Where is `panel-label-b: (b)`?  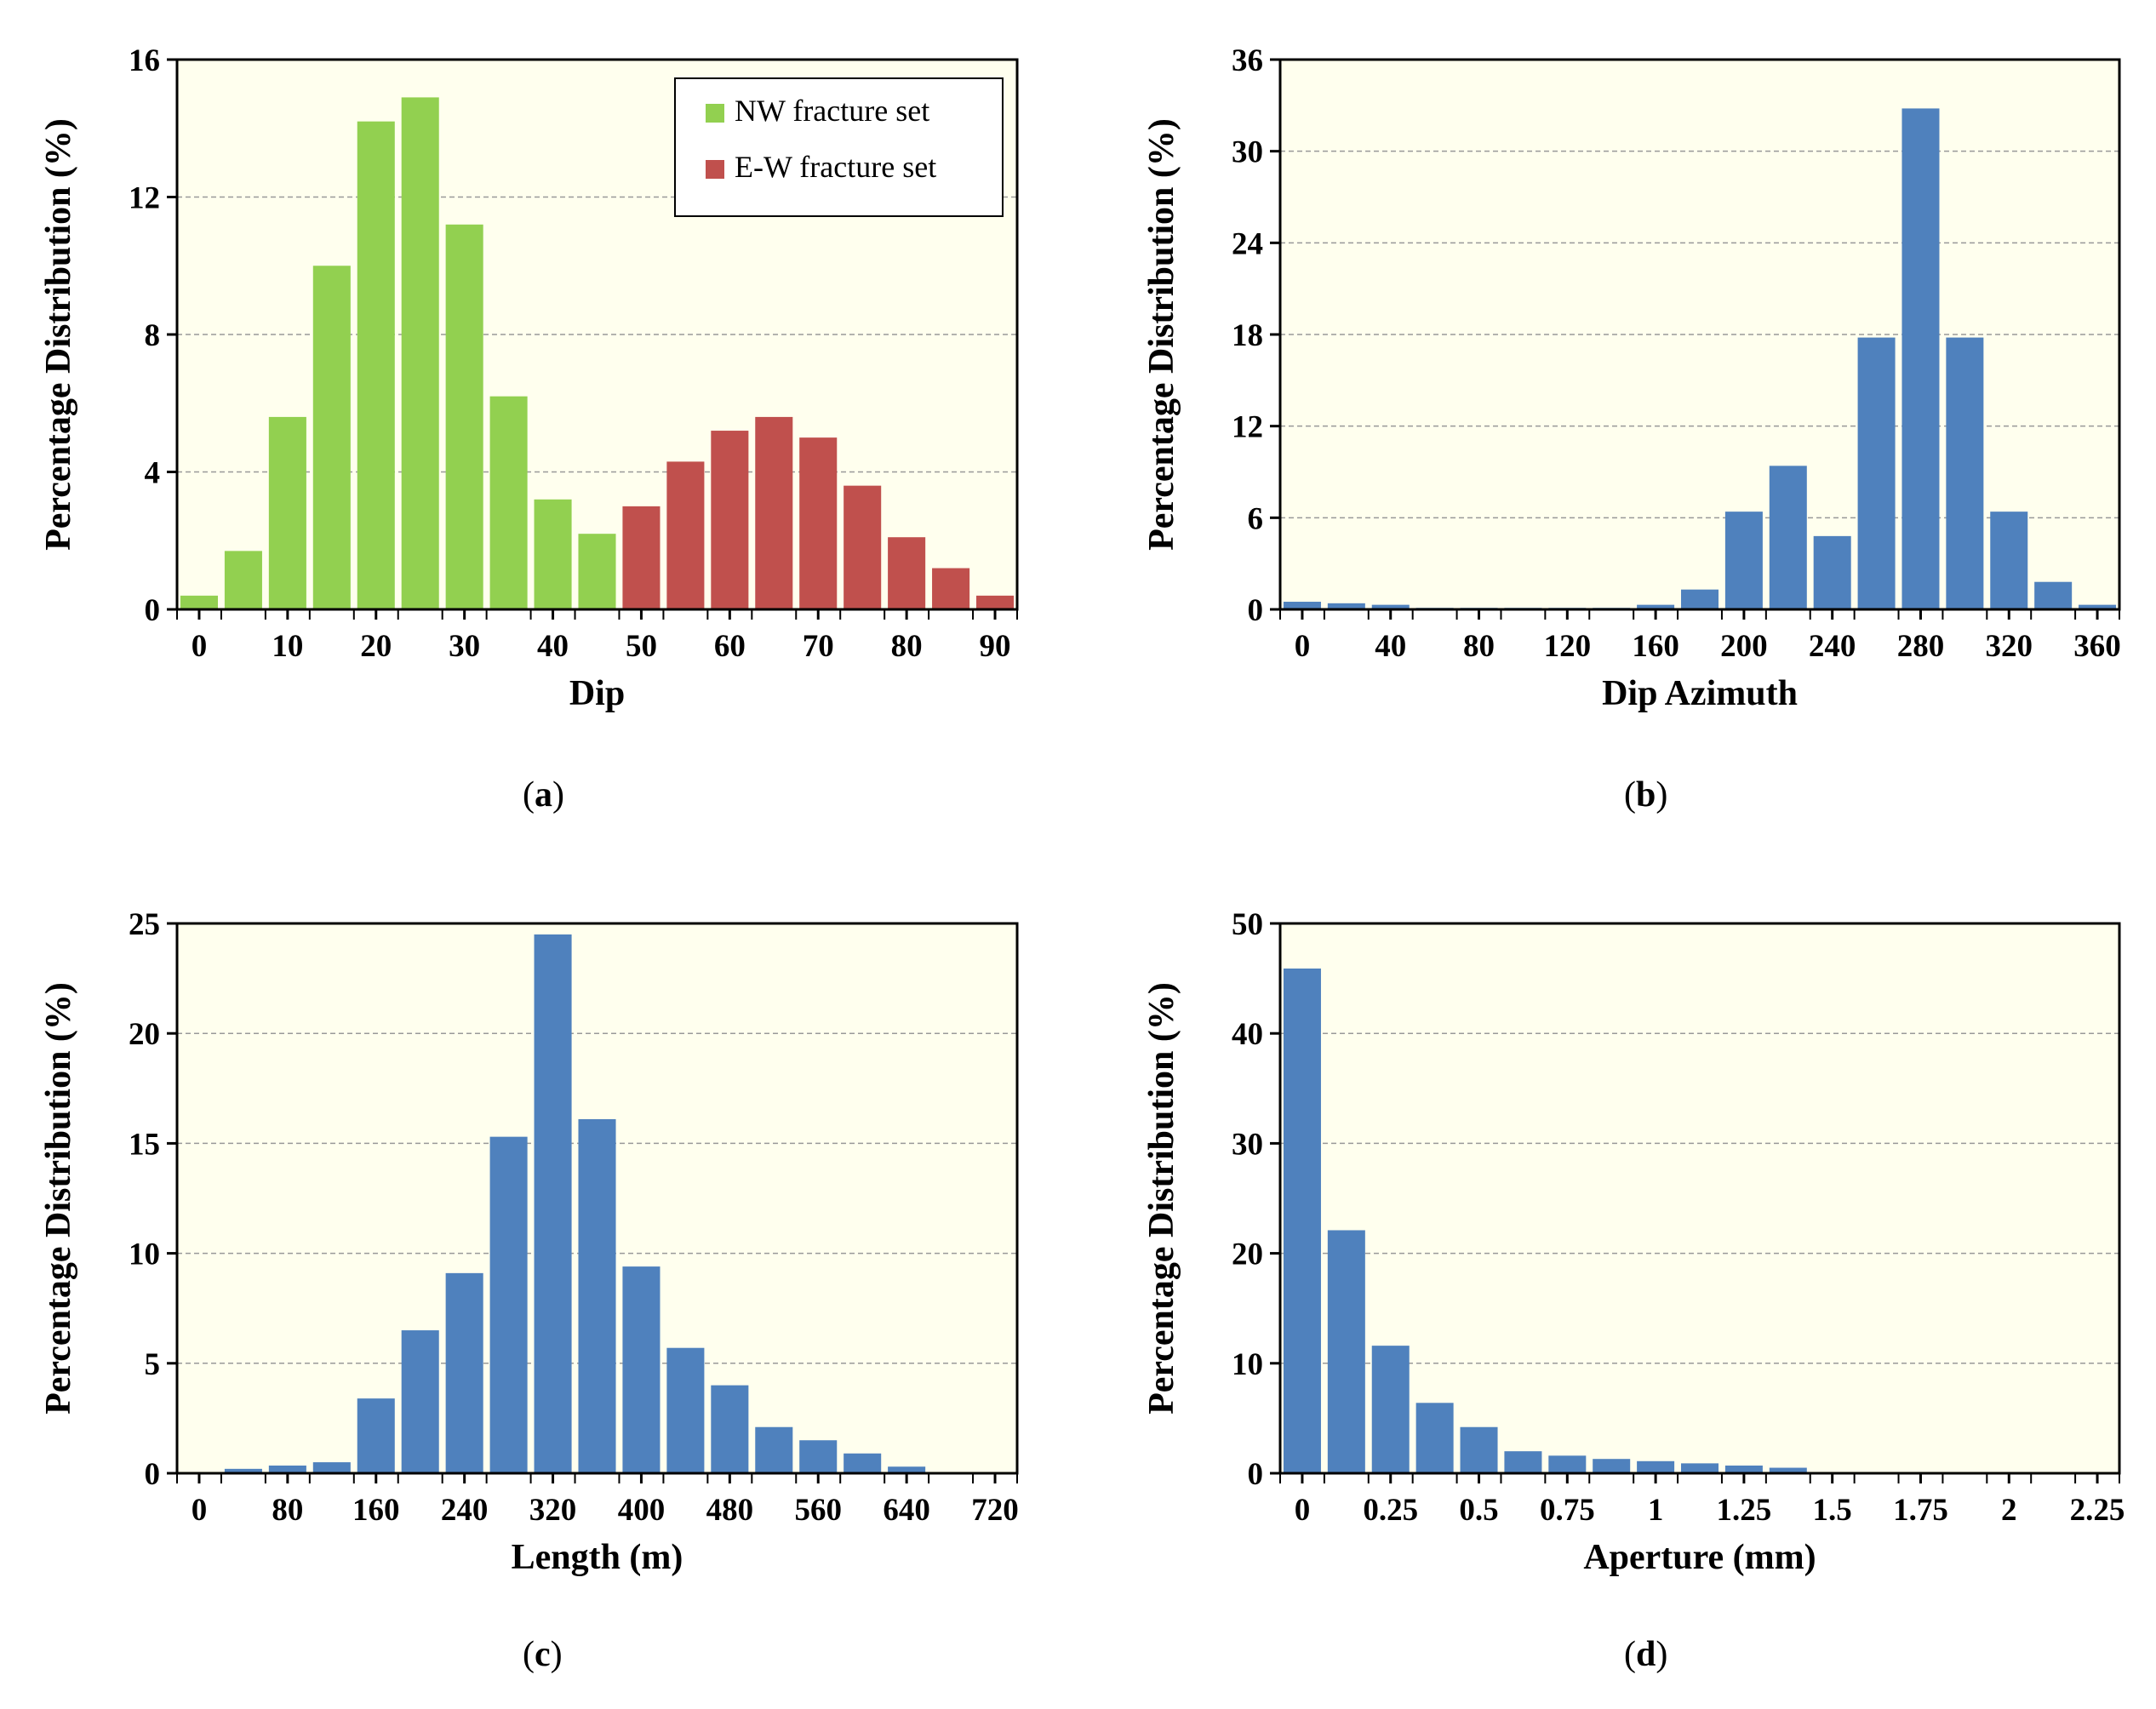 panel-label-b: (b) is located at coordinates (1646, 794).